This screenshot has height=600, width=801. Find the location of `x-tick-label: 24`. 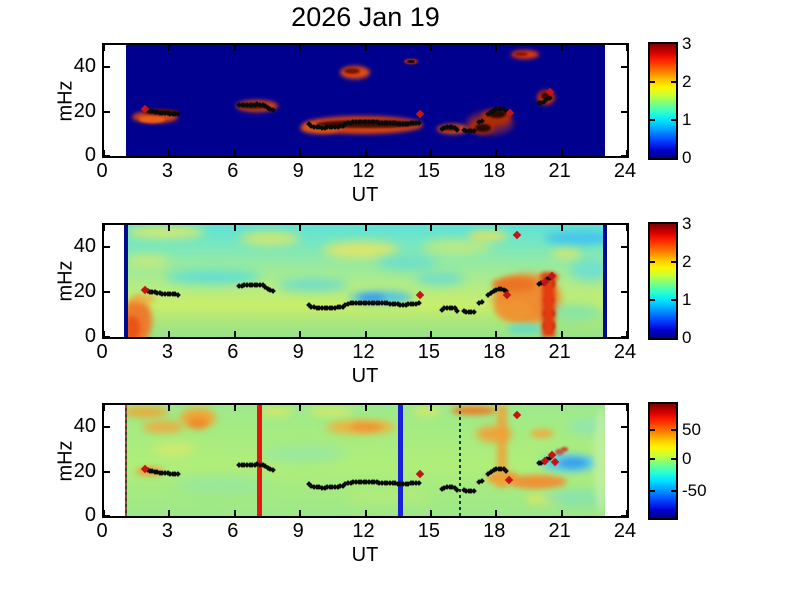

x-tick-label: 24 is located at coordinates (625, 531).